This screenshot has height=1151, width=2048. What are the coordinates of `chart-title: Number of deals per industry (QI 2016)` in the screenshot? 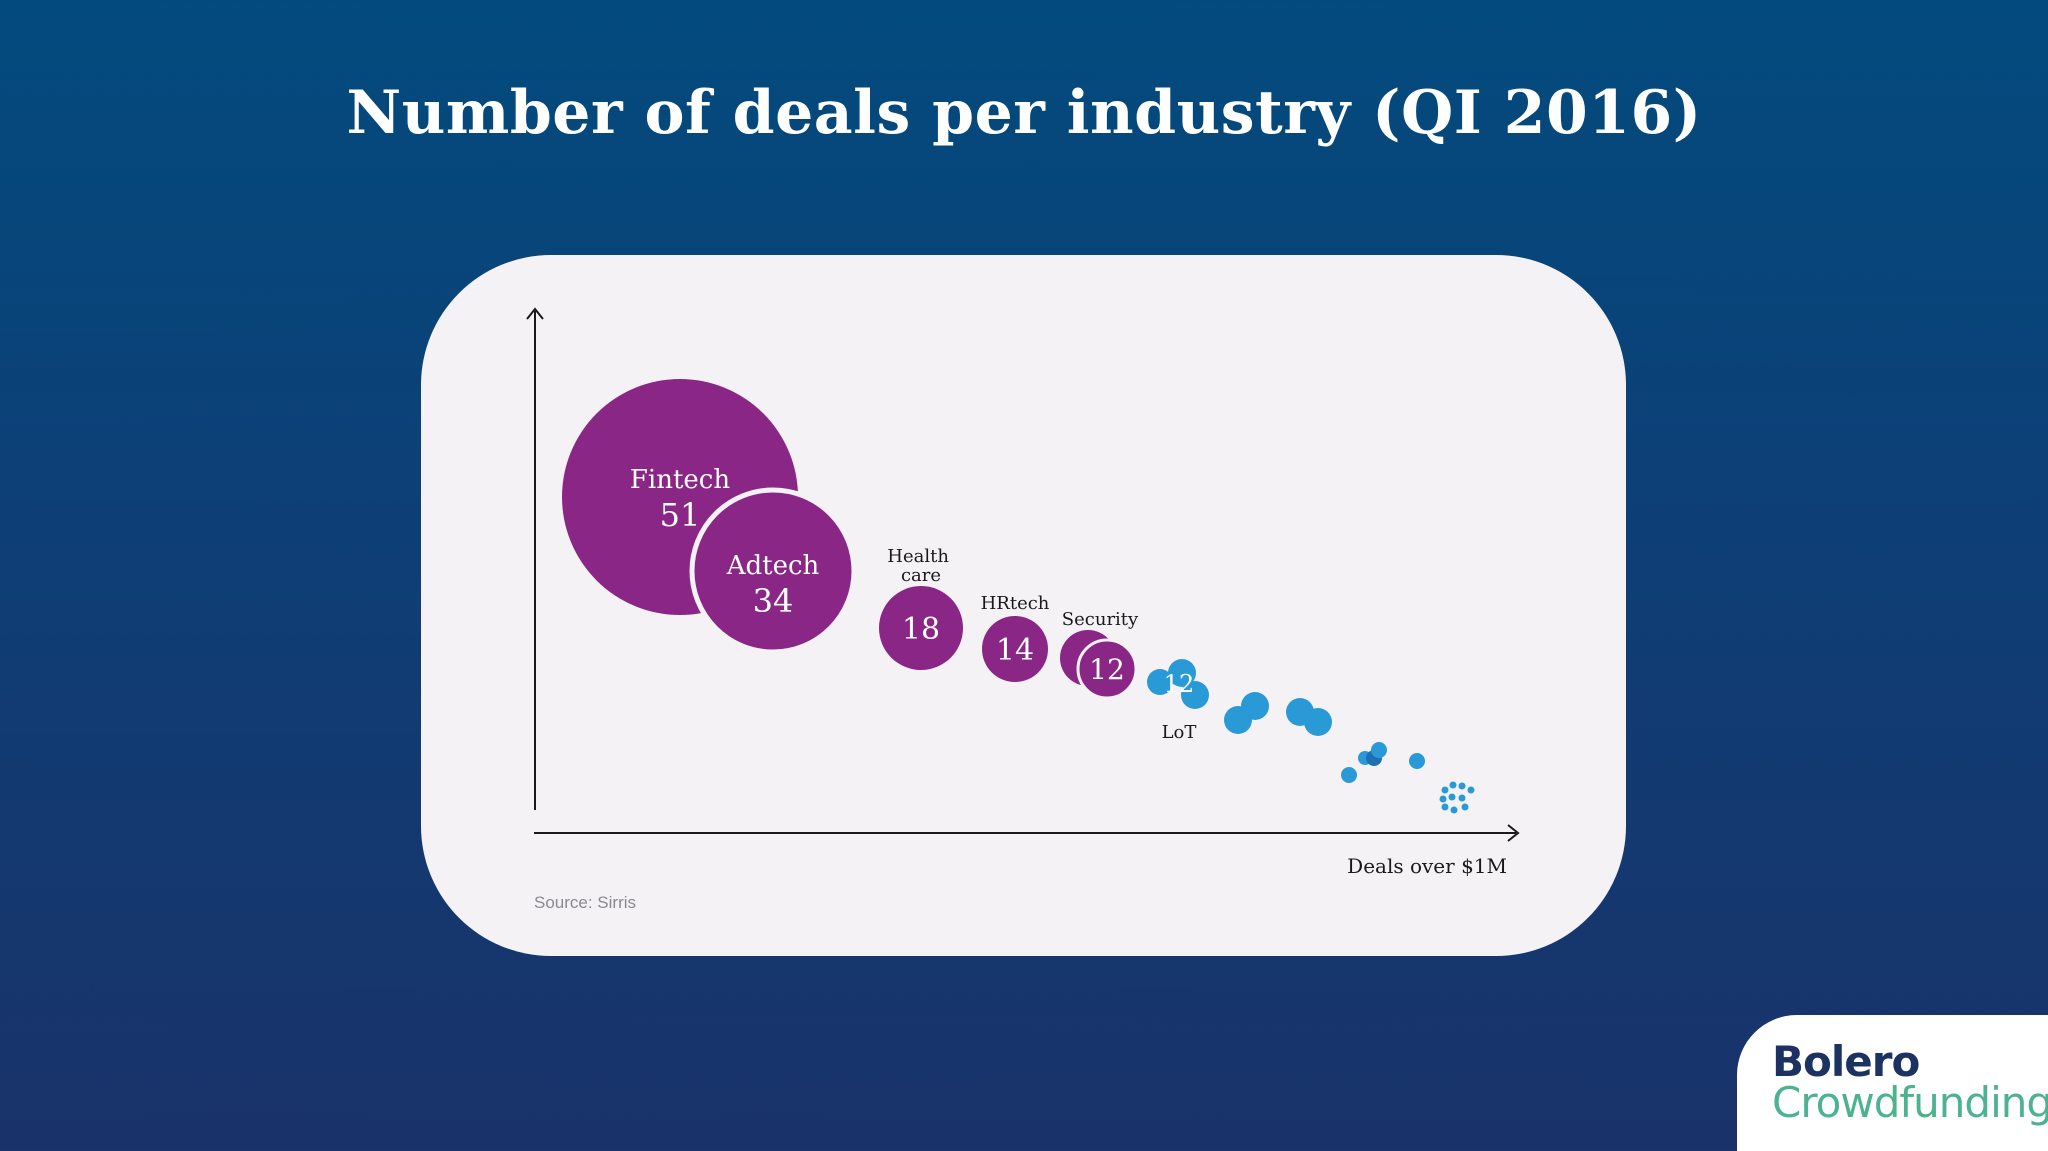 It's located at (1024, 113).